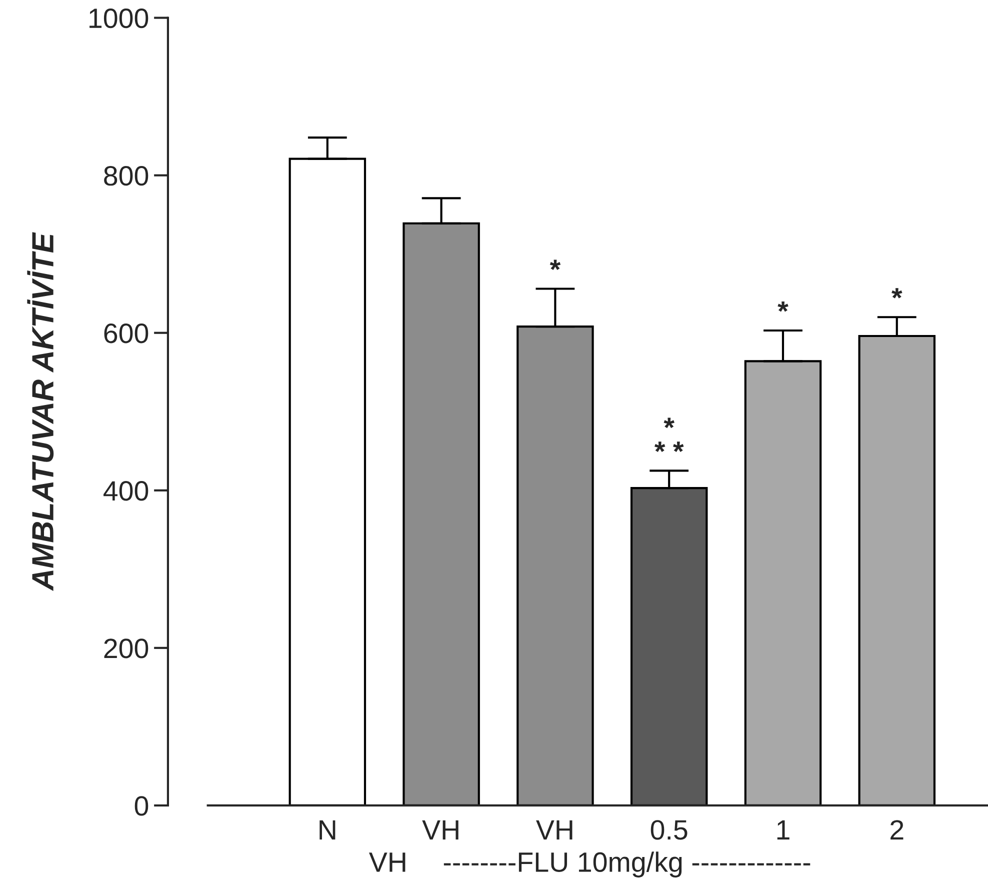 Image resolution: width=988 pixels, height=890 pixels. What do you see at coordinates (126, 491) in the screenshot?
I see `y-tick-label: 400` at bounding box center [126, 491].